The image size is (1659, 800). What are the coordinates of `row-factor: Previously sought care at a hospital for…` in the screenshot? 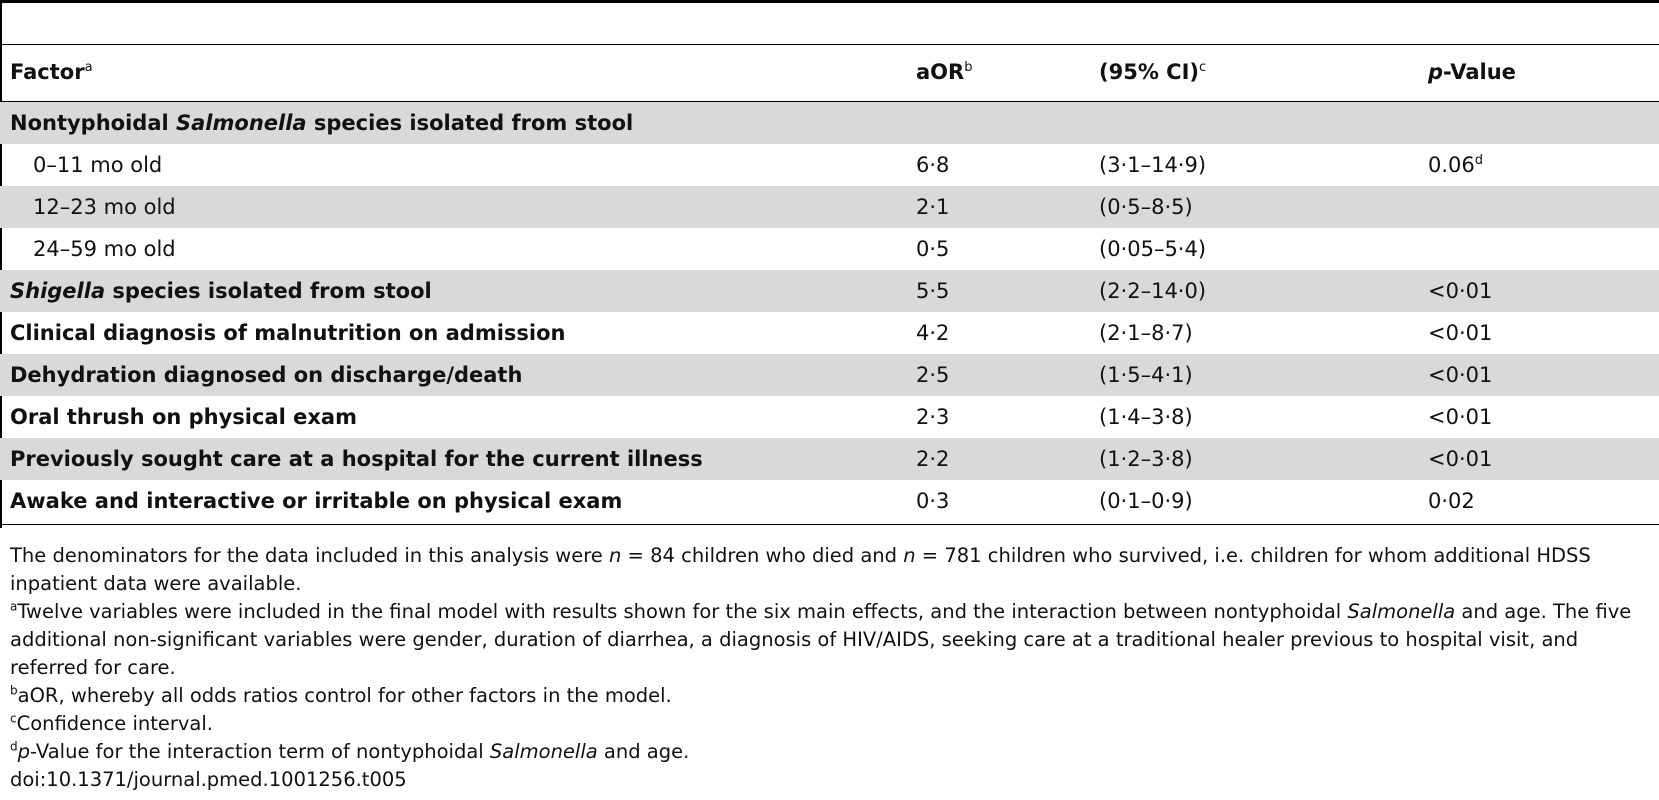 It's located at (356, 459).